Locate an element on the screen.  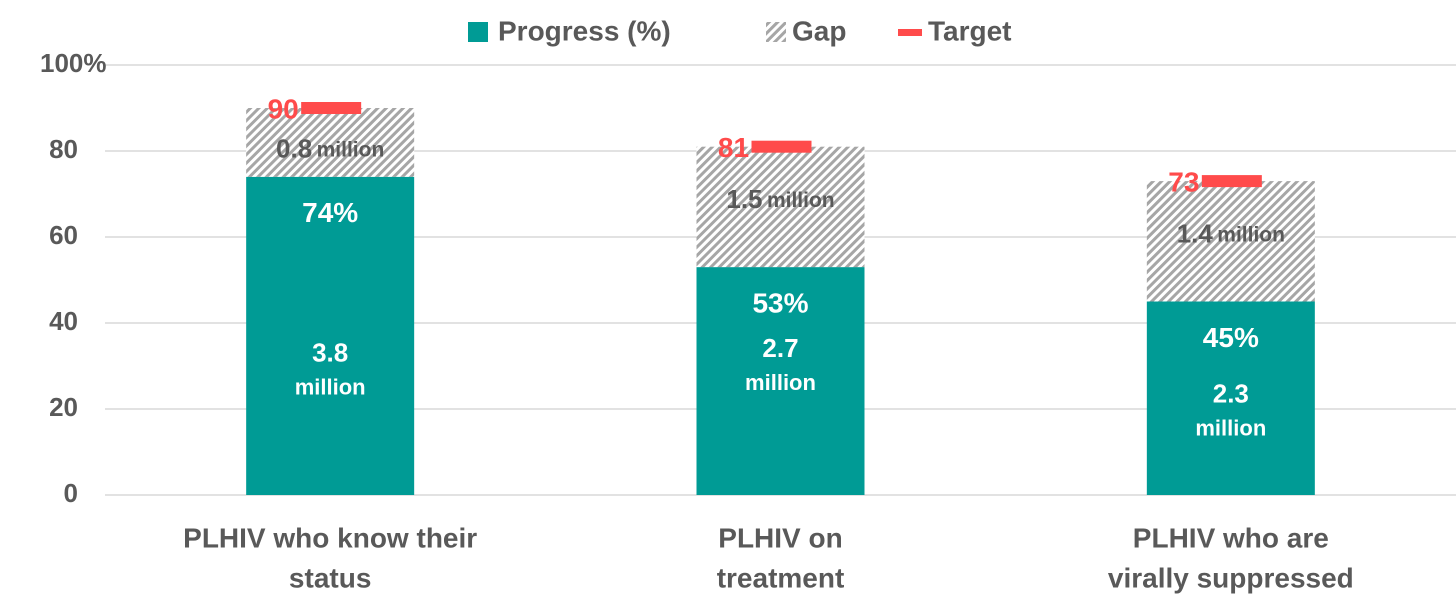
y-tick-label: 20 is located at coordinates (63, 407).